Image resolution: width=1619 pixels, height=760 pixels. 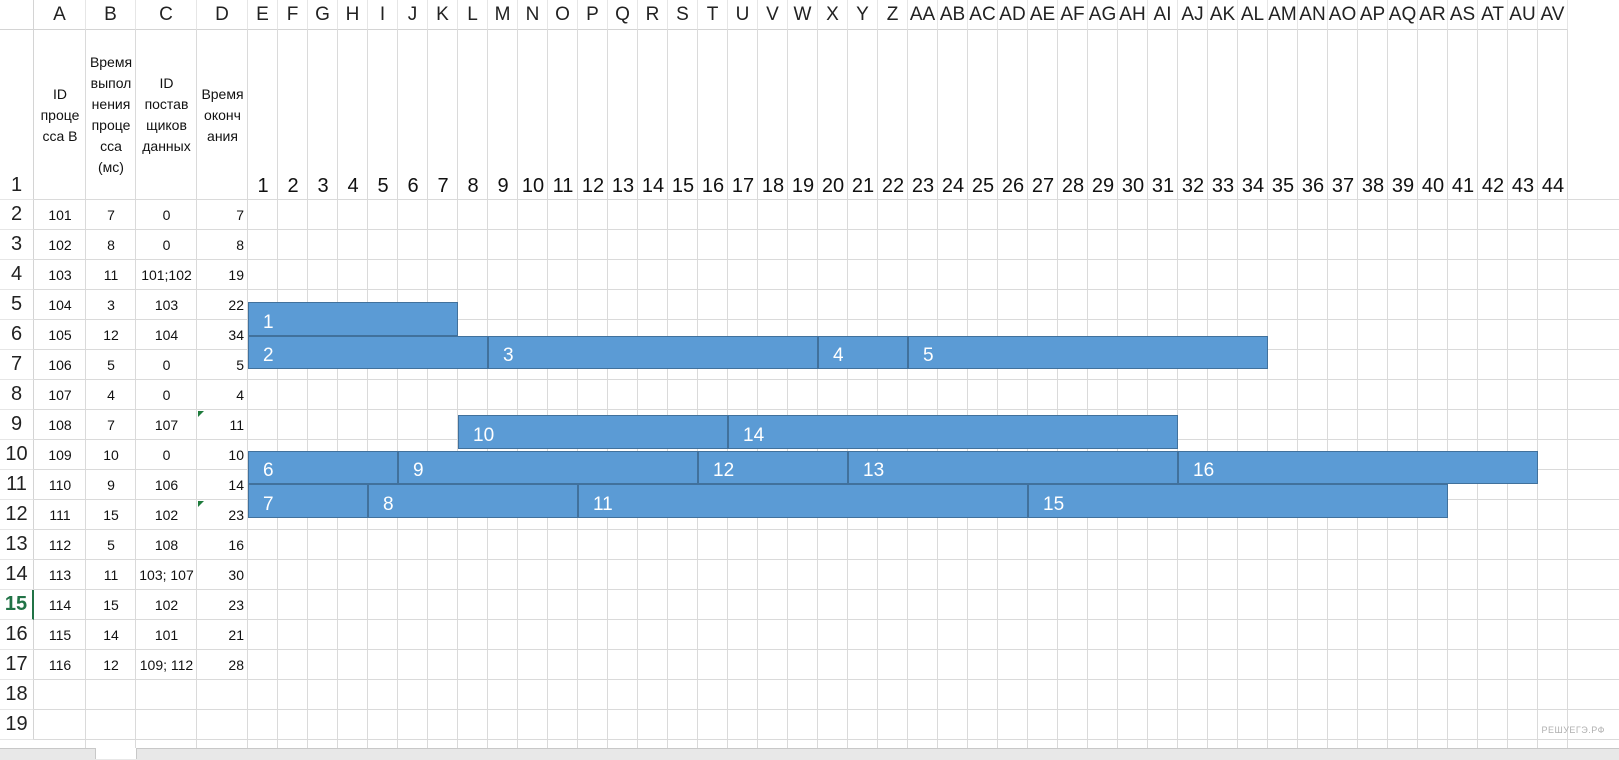 What do you see at coordinates (1523, 186) in the screenshot?
I see `timeline-header-cell: 43` at bounding box center [1523, 186].